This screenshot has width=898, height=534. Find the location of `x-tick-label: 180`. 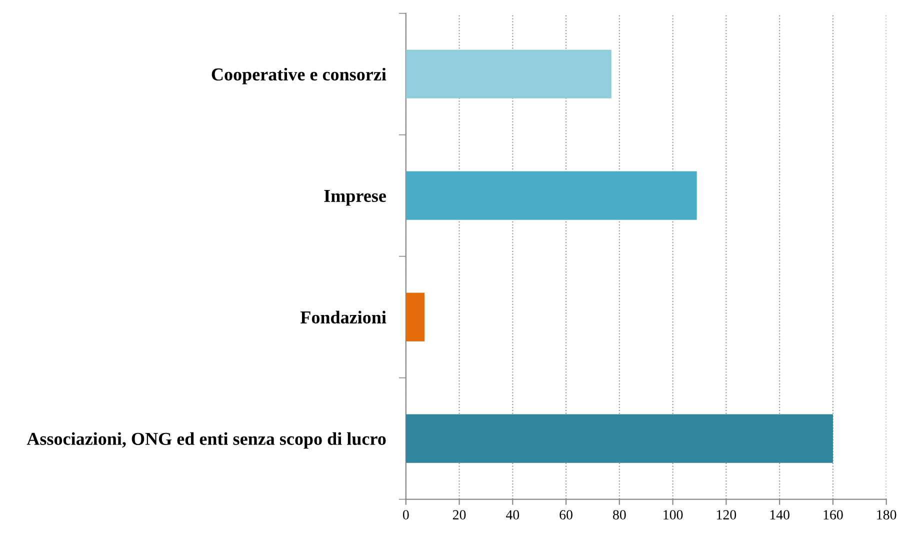

x-tick-label: 180 is located at coordinates (886, 515).